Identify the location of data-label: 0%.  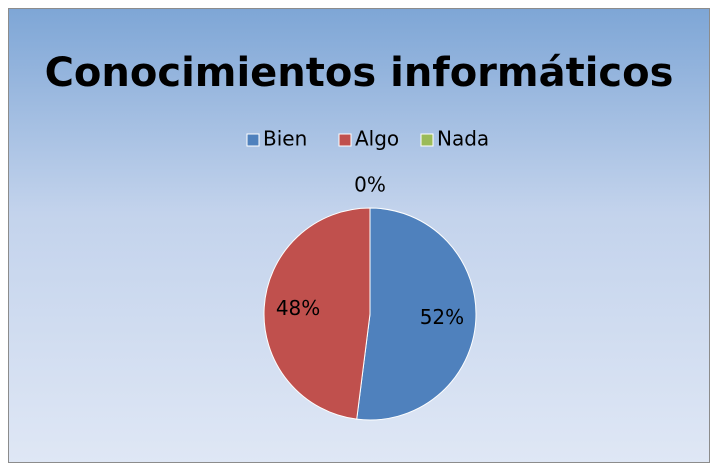
(370, 185).